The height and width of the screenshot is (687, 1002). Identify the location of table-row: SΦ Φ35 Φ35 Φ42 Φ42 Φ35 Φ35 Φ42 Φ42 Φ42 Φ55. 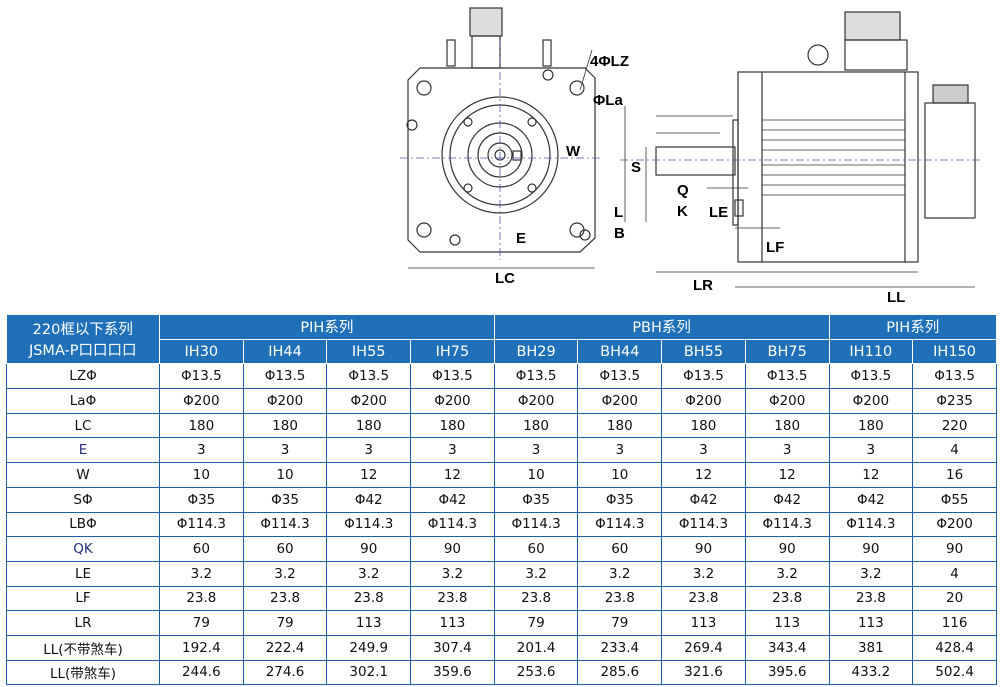
(501, 499).